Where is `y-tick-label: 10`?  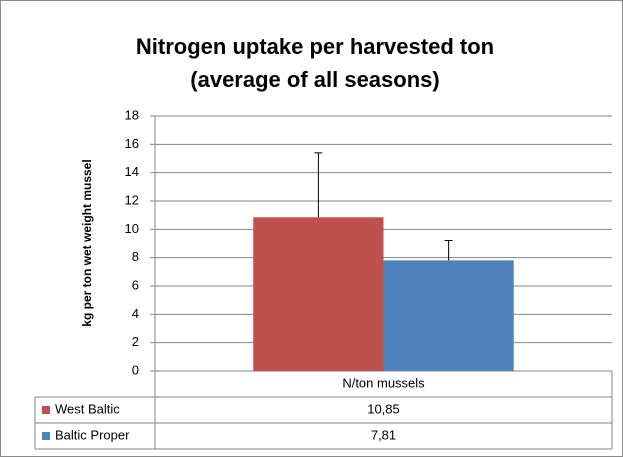
y-tick-label: 10 is located at coordinates (132, 228).